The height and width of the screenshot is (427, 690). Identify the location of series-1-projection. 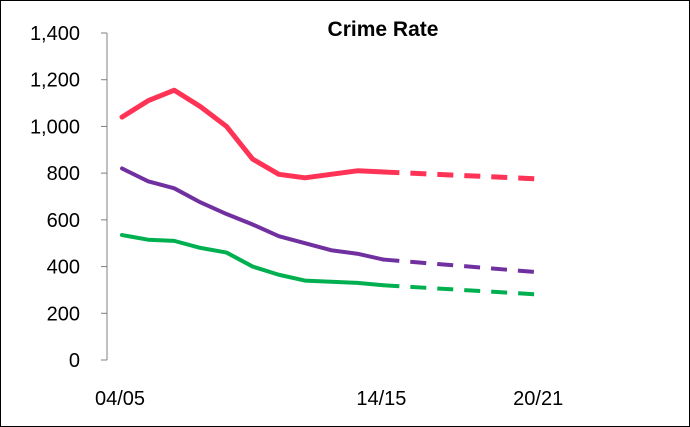
(462, 266).